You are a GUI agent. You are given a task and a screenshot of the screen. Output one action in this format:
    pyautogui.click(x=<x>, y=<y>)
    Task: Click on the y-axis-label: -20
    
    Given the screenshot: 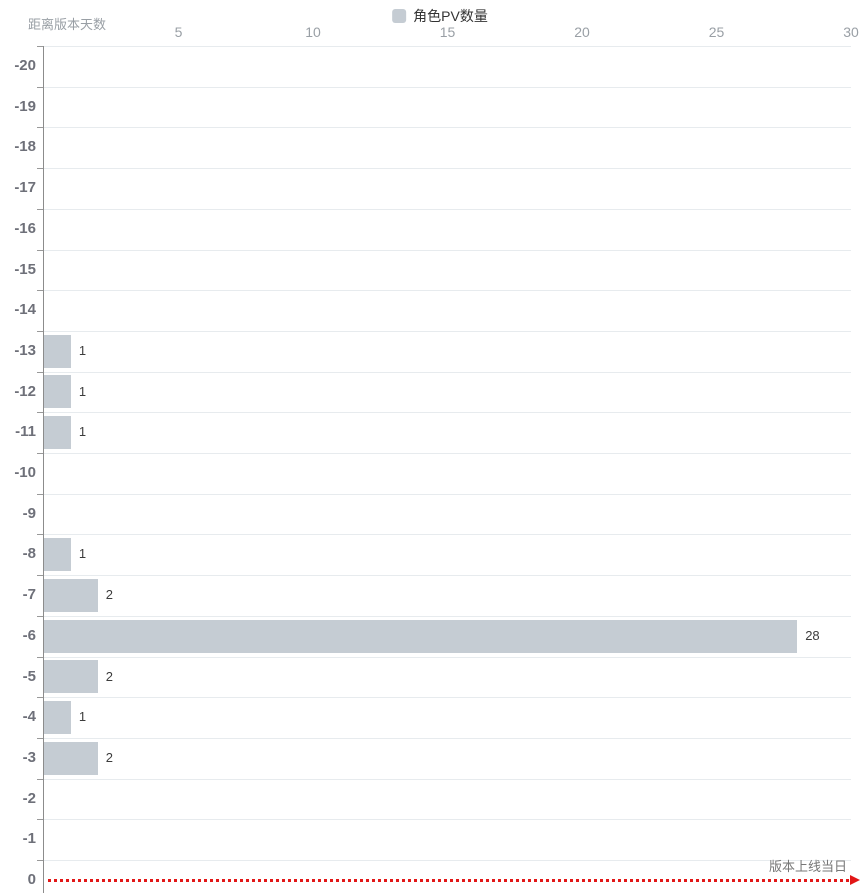 What is the action you would take?
    pyautogui.click(x=25, y=65)
    